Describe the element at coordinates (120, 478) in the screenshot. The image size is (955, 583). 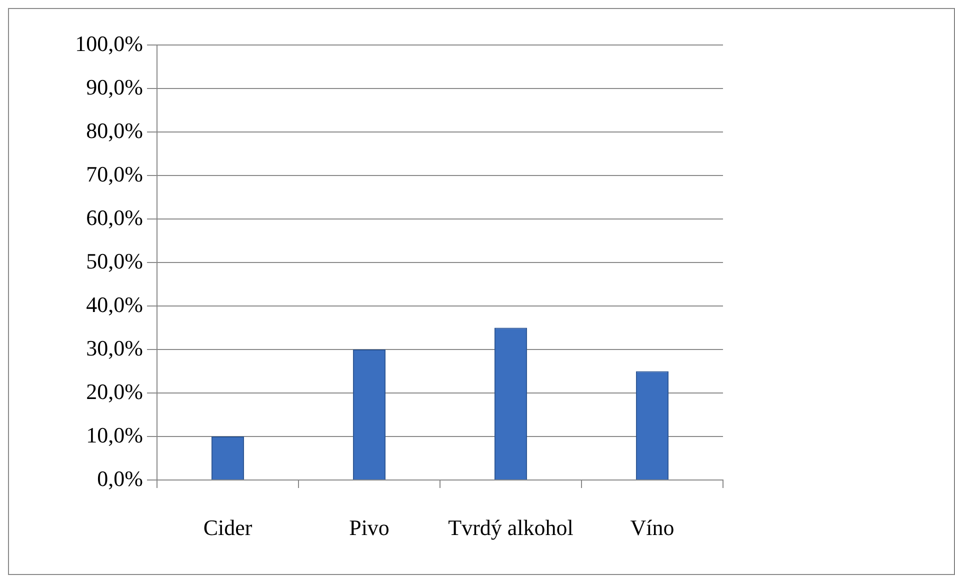
I see `y-tick-label: 0,0%` at that location.